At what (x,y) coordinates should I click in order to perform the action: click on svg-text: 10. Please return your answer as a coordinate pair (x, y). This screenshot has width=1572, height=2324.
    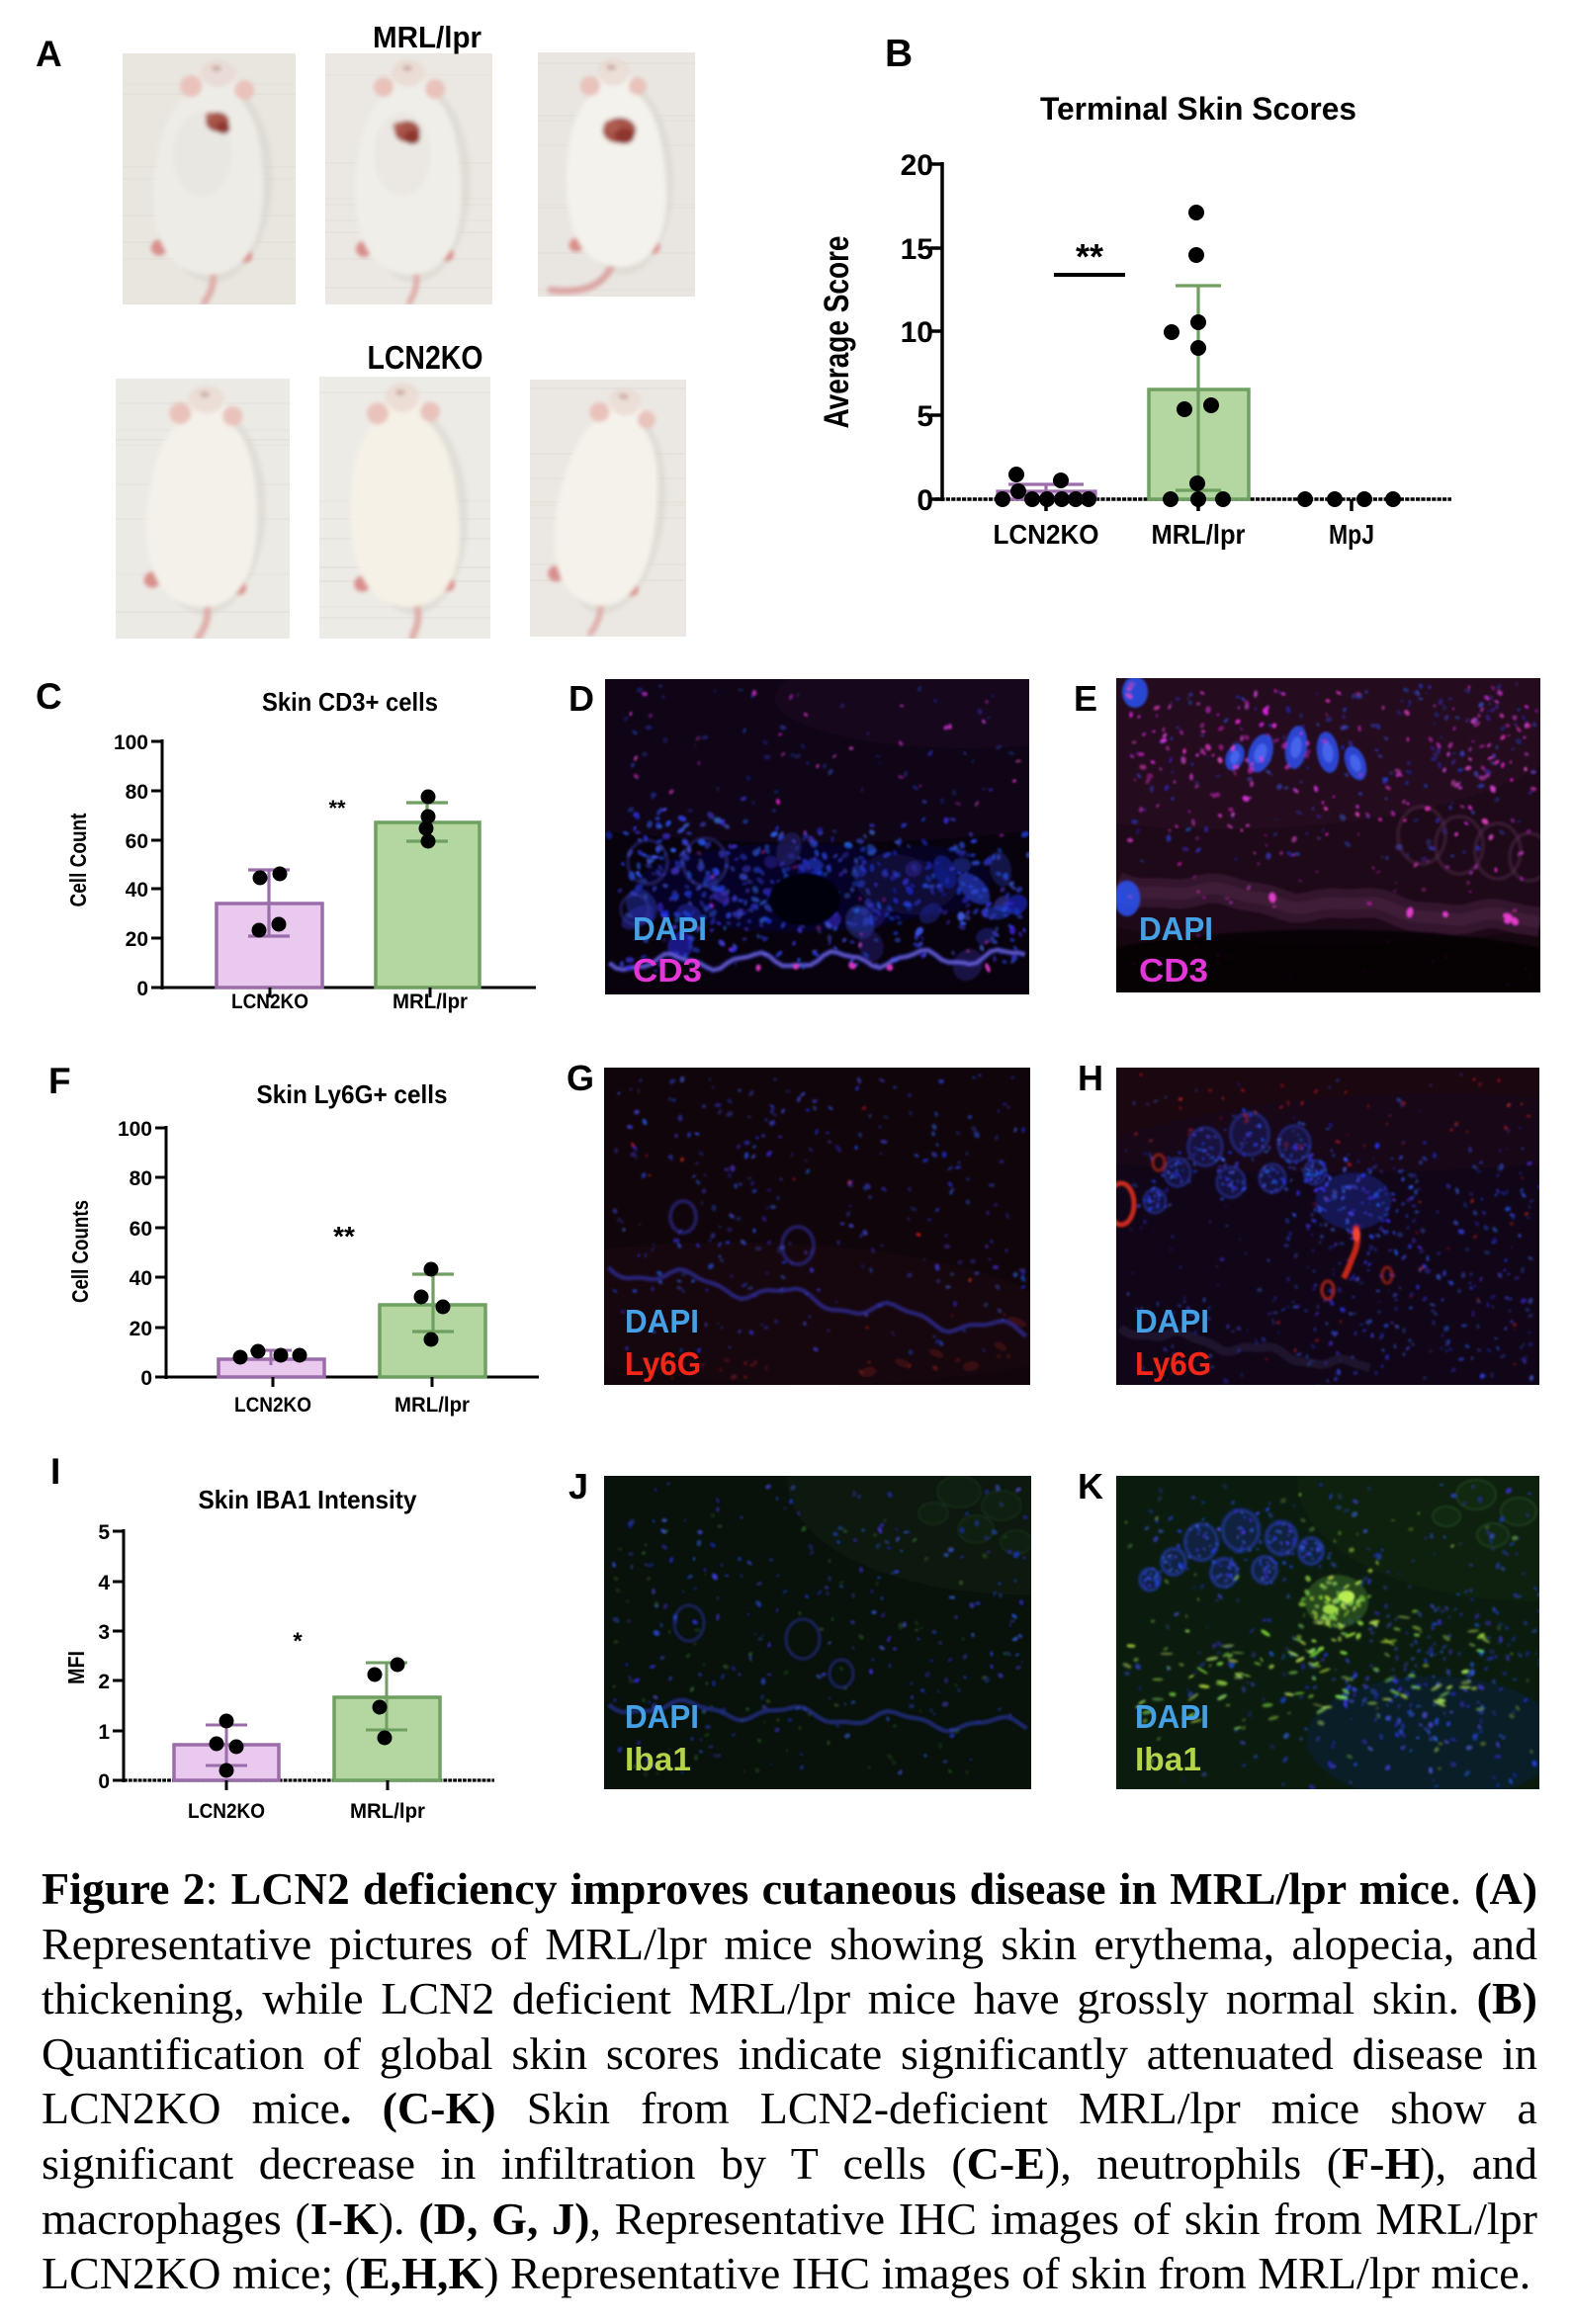
    Looking at the image, I should click on (917, 332).